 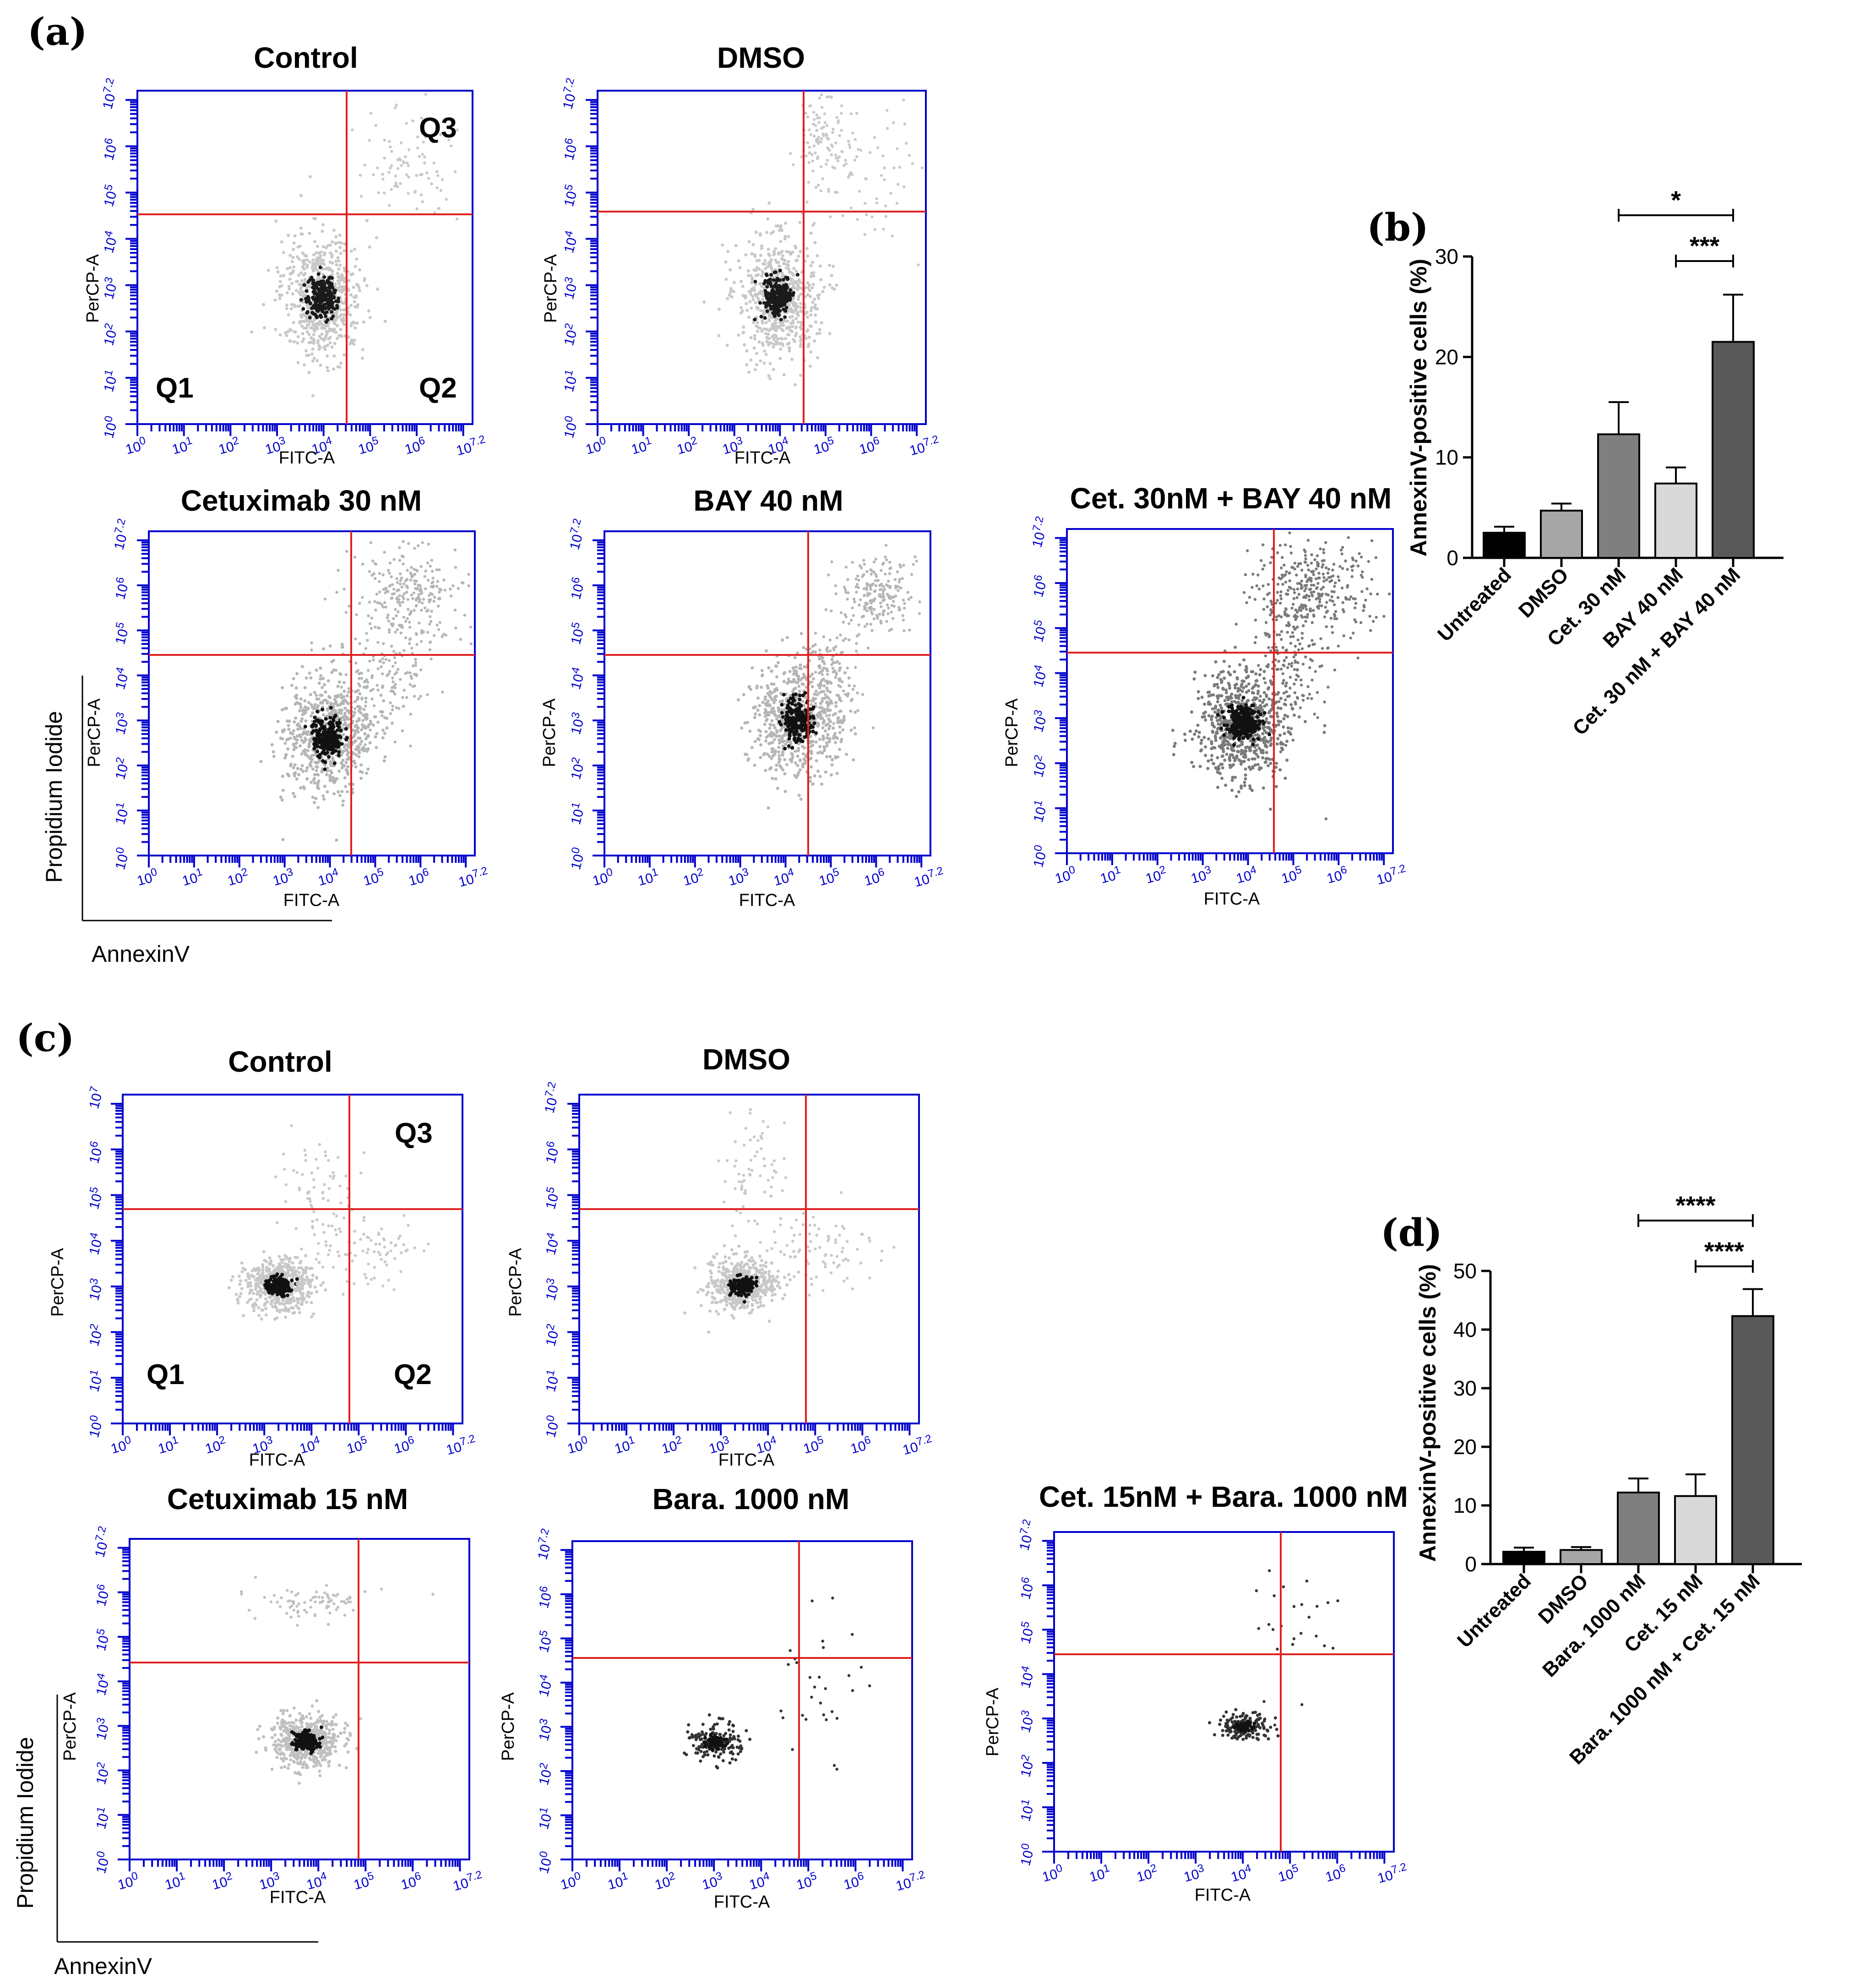 What do you see at coordinates (95, 1097) in the screenshot?
I see `y-tick-label: 10⁷` at bounding box center [95, 1097].